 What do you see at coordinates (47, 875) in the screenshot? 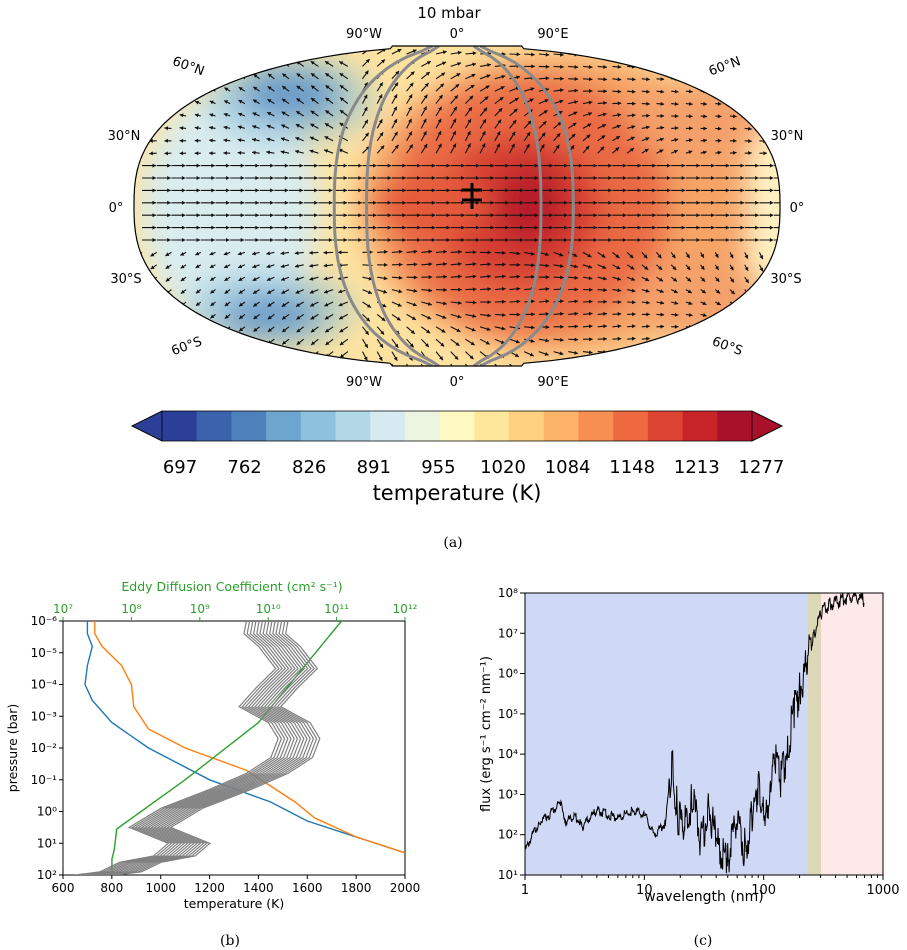
I see `y-tick-label: 10²` at bounding box center [47, 875].